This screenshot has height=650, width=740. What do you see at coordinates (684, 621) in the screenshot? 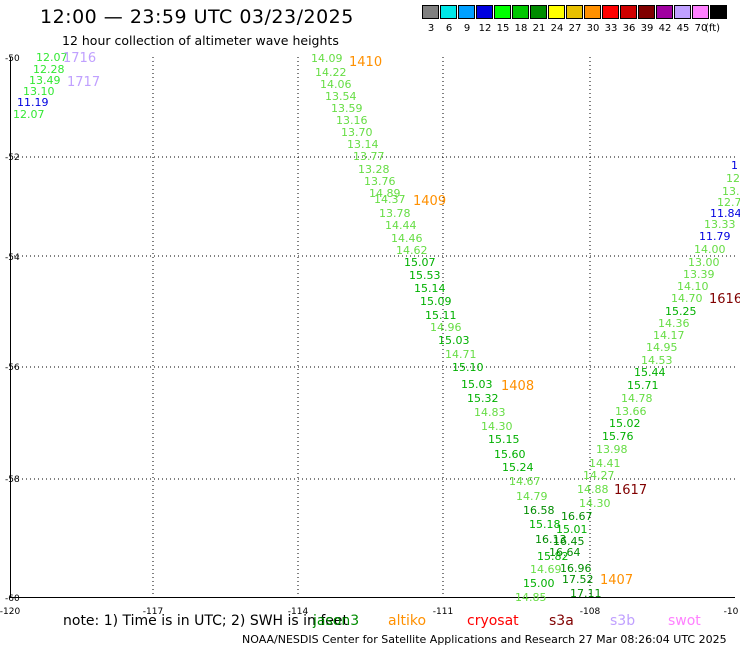
I see `satellite-legend-item: swot` at bounding box center [684, 621].